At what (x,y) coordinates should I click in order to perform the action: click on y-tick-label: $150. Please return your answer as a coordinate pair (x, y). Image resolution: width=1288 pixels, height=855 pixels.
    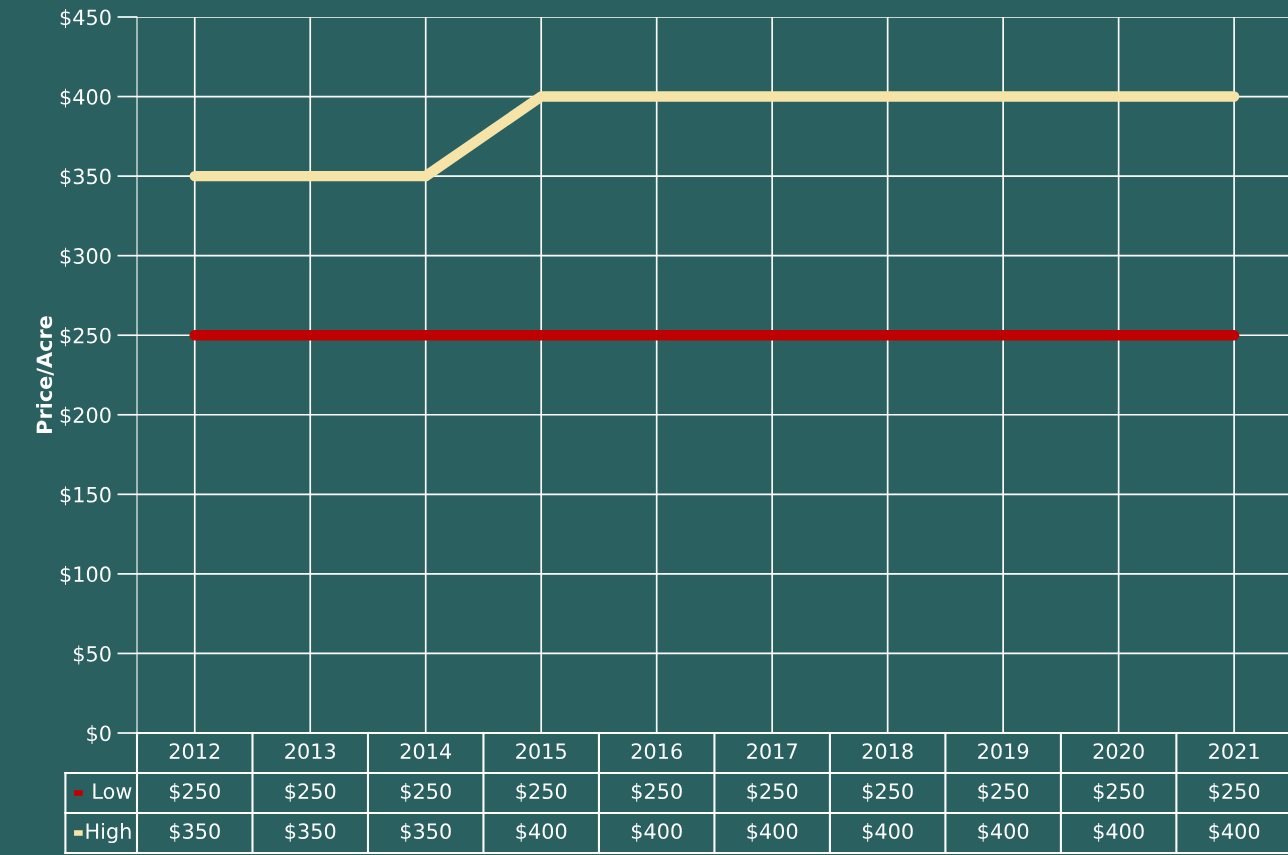
    Looking at the image, I should click on (85, 496).